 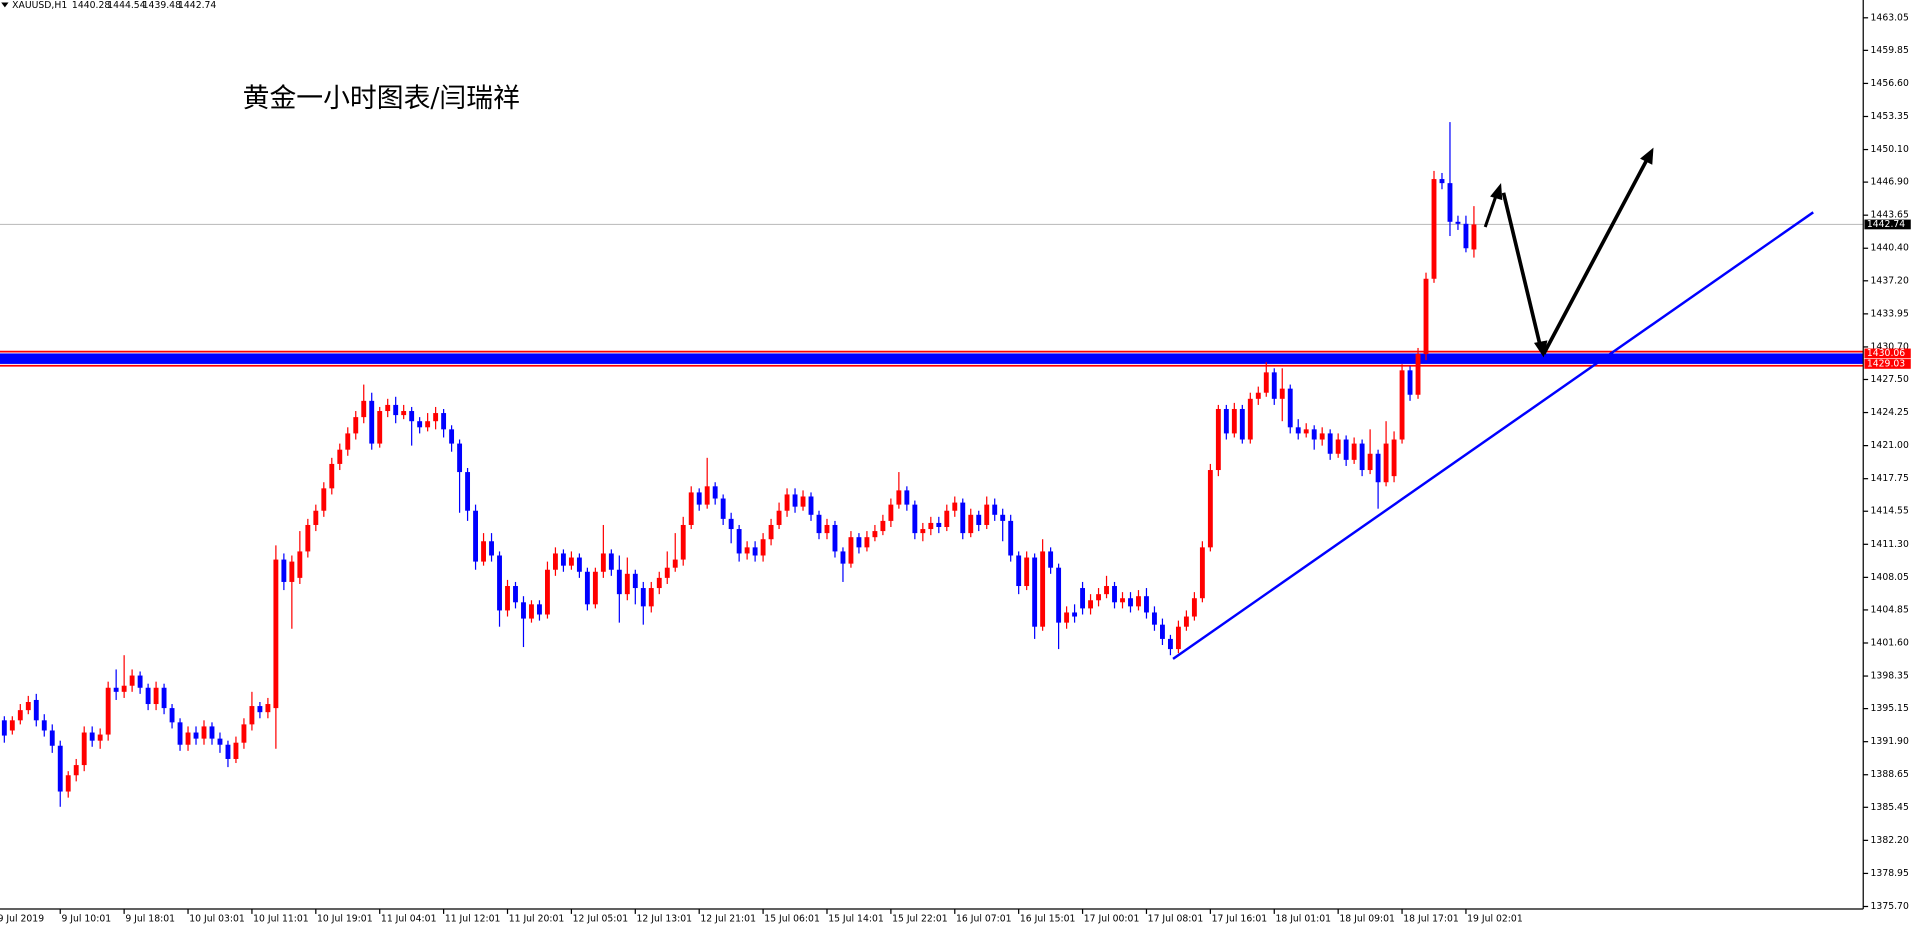 What do you see at coordinates (920, 918) in the screenshot?
I see `x-tick-label: 15 Jul 22:01` at bounding box center [920, 918].